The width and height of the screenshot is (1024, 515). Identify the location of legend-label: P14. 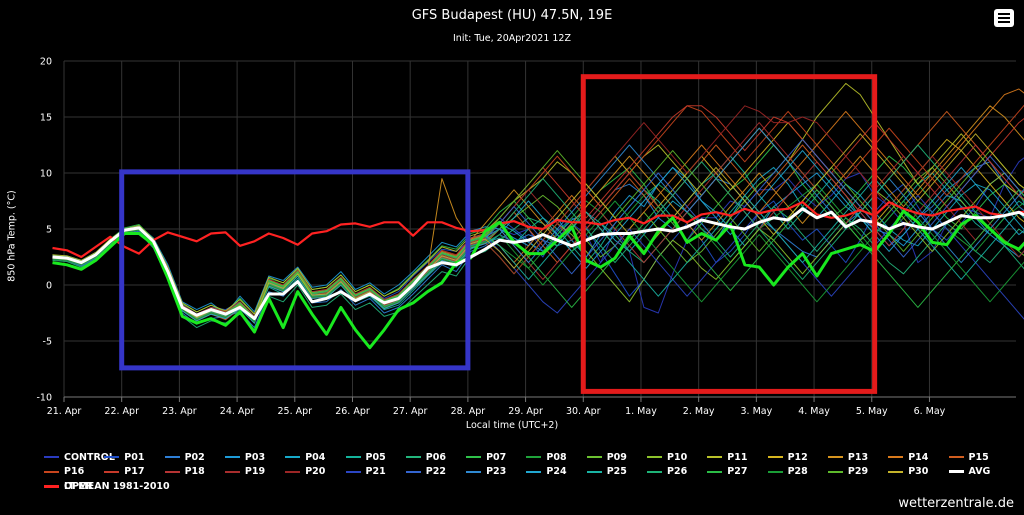
(918, 457).